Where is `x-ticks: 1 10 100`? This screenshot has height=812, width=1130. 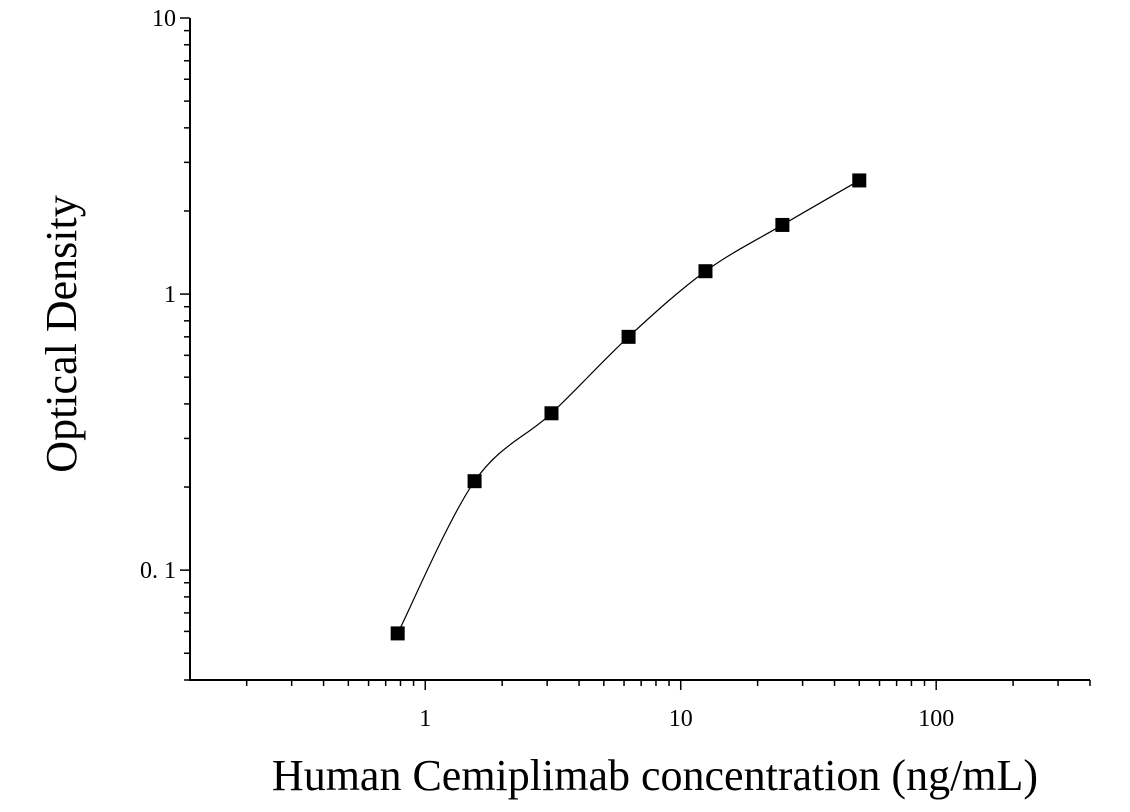
x-ticks: 1 10 100 is located at coordinates (668, 706).